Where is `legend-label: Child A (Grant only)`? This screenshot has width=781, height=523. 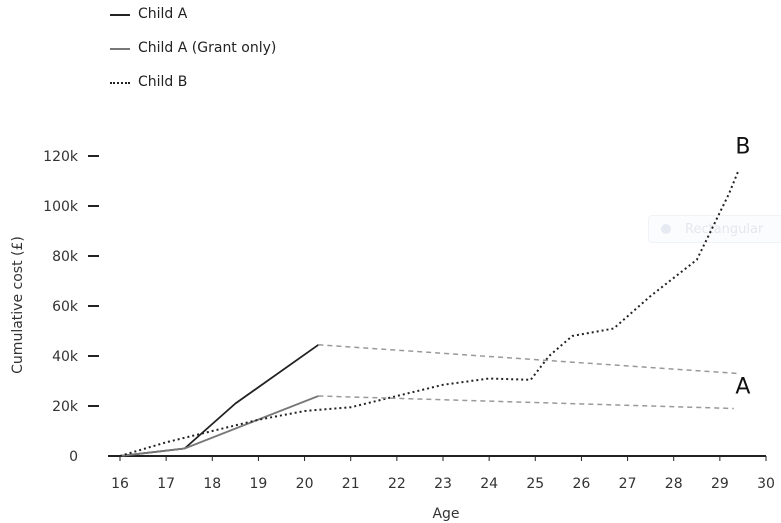 legend-label: Child A (Grant only) is located at coordinates (207, 48).